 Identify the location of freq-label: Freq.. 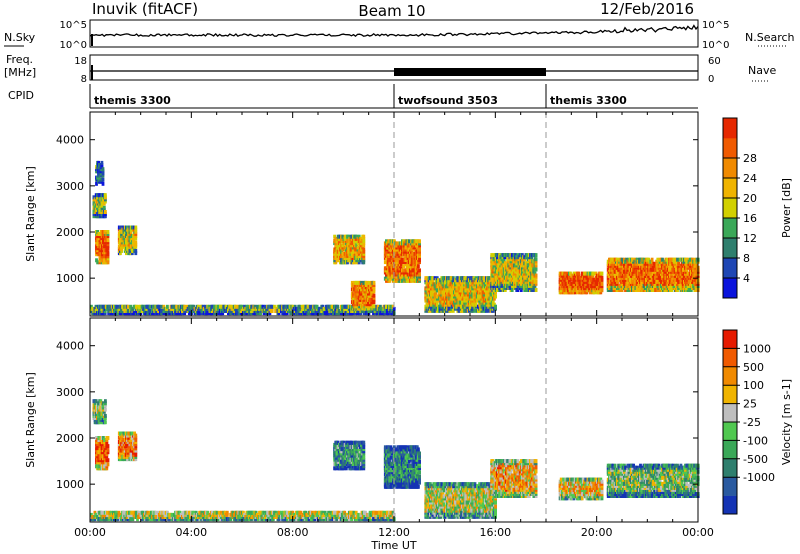
(19, 59).